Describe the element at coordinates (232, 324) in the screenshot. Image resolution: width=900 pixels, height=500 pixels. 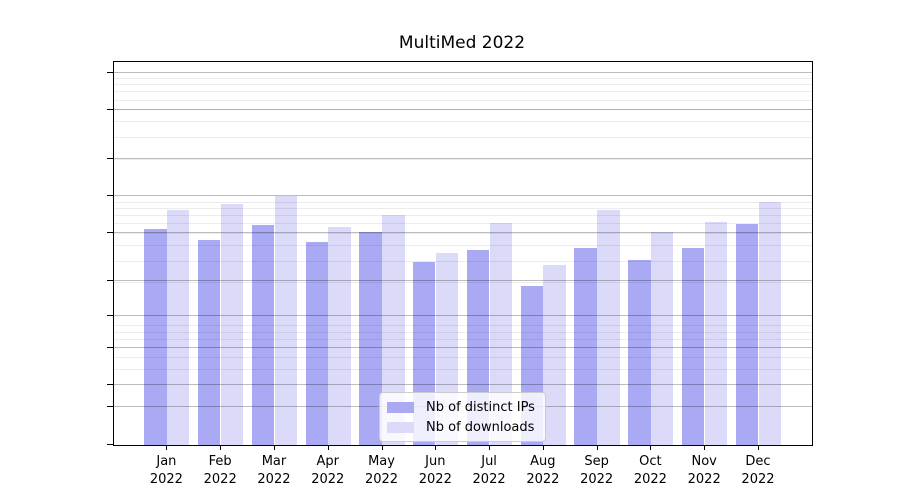
I see `bar-downloads-feb` at that location.